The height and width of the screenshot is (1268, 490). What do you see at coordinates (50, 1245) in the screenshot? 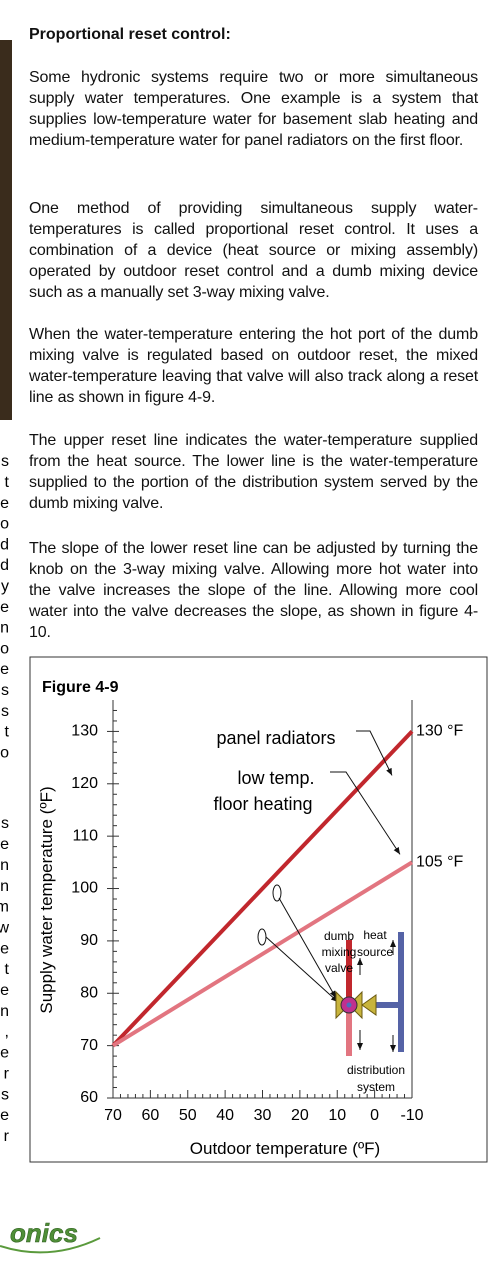
I see `logo-swoosh` at bounding box center [50, 1245].